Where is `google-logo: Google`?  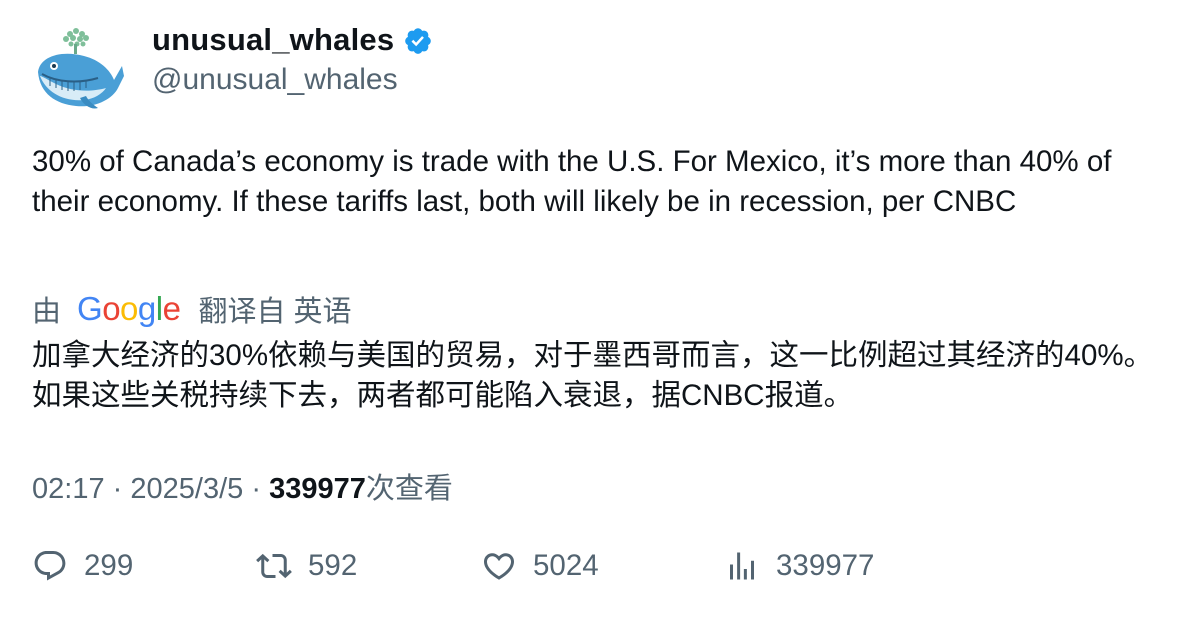
google-logo: Google is located at coordinates (129, 308).